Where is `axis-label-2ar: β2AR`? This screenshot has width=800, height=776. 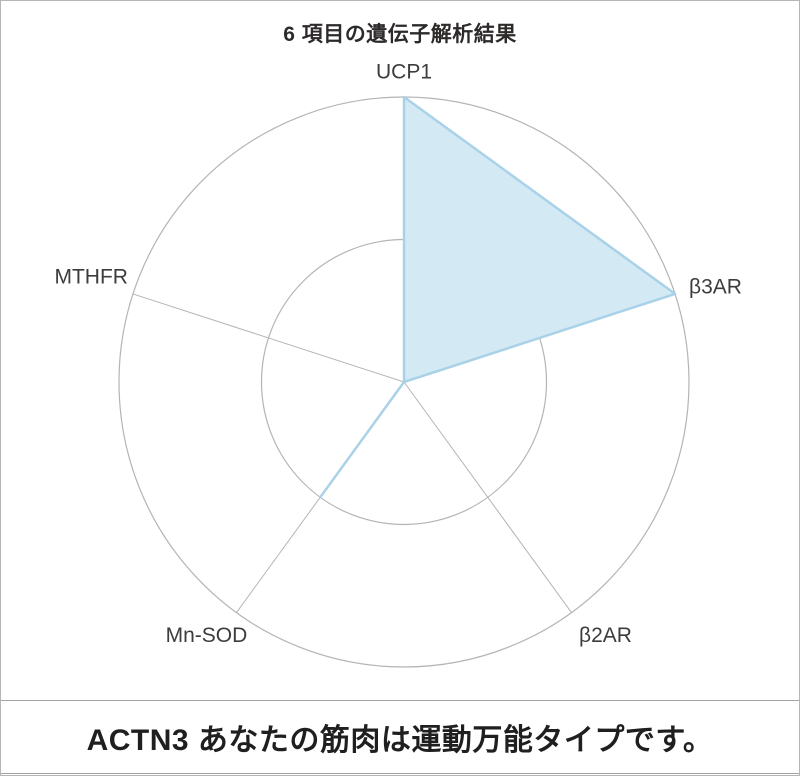 axis-label-2ar: β2AR is located at coordinates (605, 635).